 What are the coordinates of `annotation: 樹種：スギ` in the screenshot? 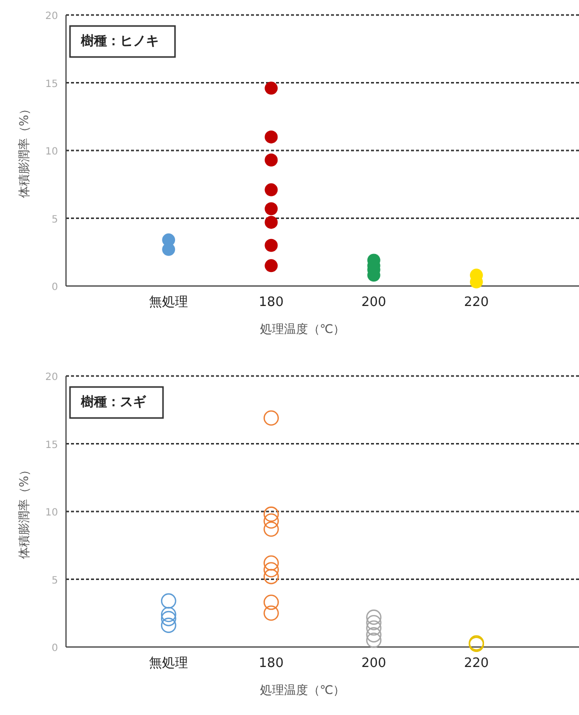 It's located at (113, 402).